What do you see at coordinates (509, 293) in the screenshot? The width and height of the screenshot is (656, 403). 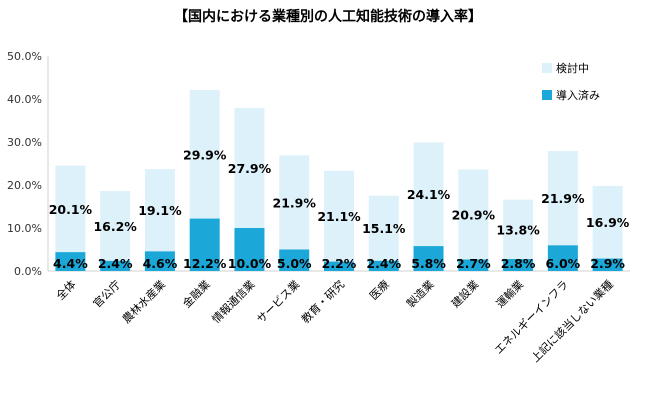 I see `x-category-label: 運輸業` at bounding box center [509, 293].